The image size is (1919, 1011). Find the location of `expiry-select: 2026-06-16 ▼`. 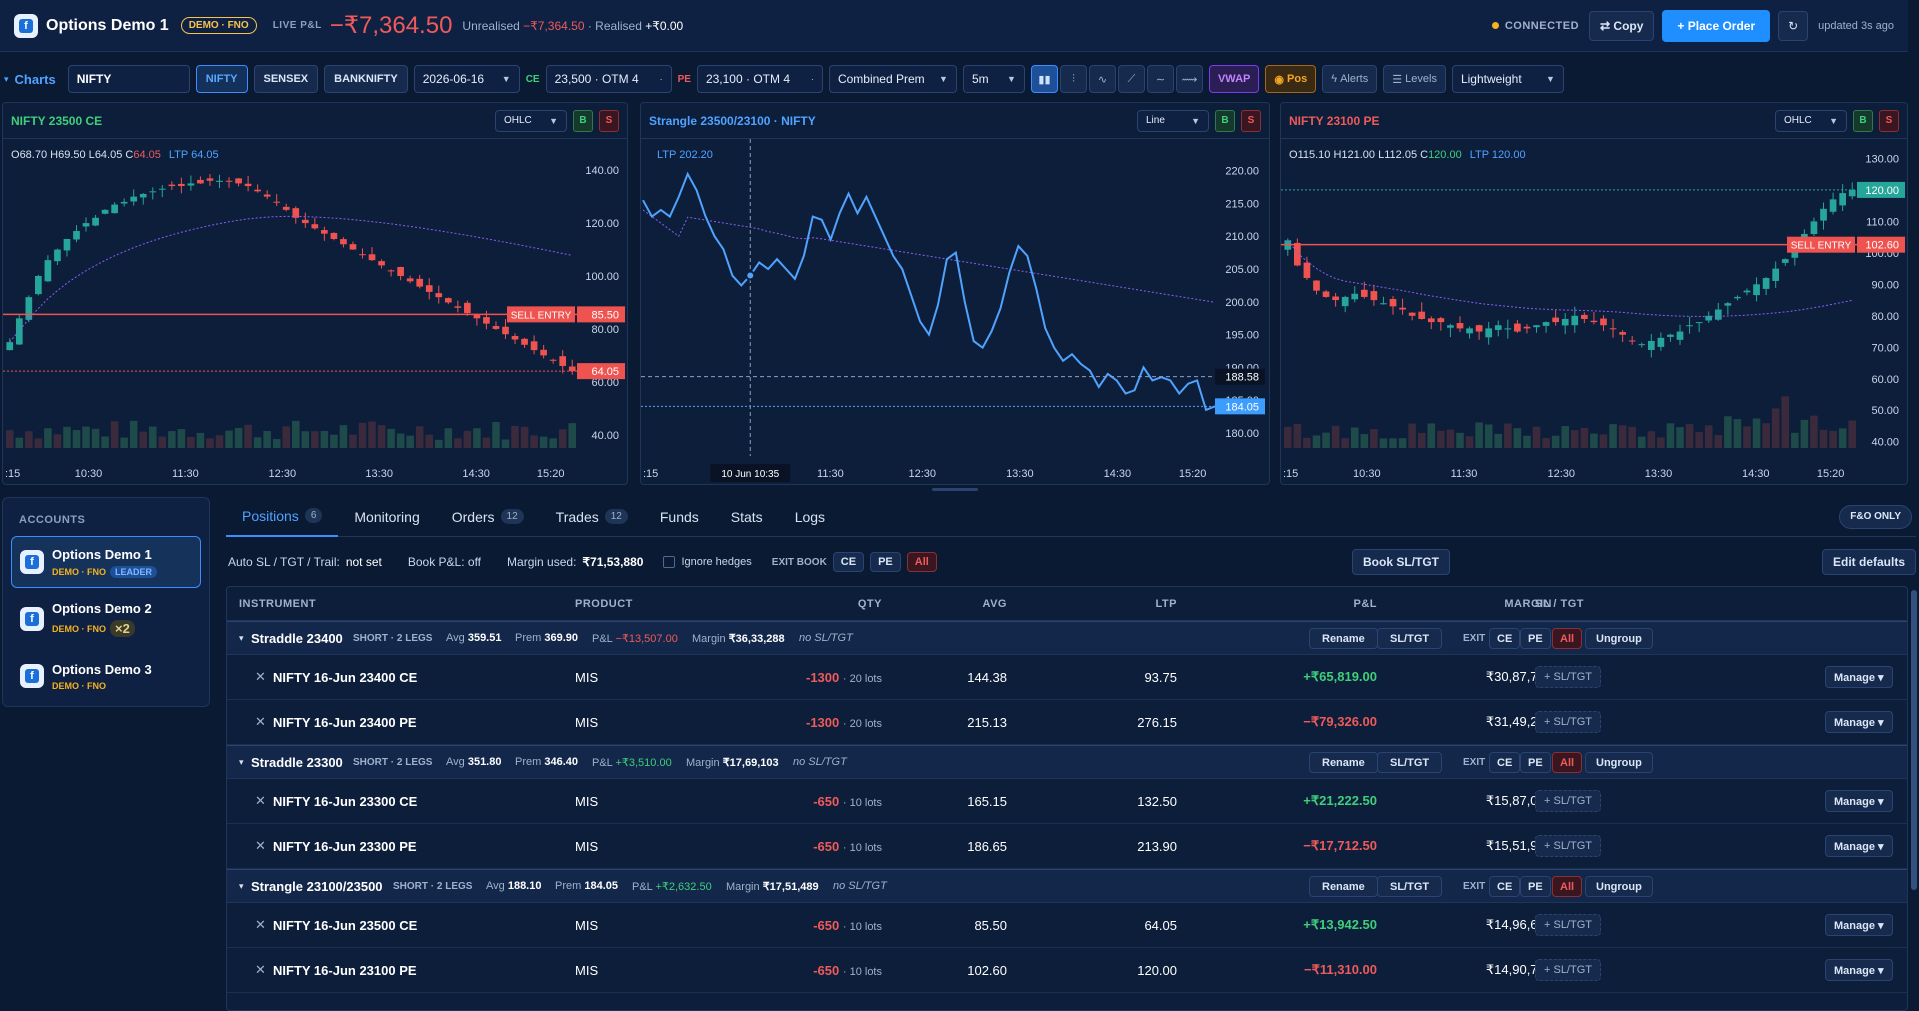

expiry-select: 2026-06-16 ▼ is located at coordinates (466, 79).